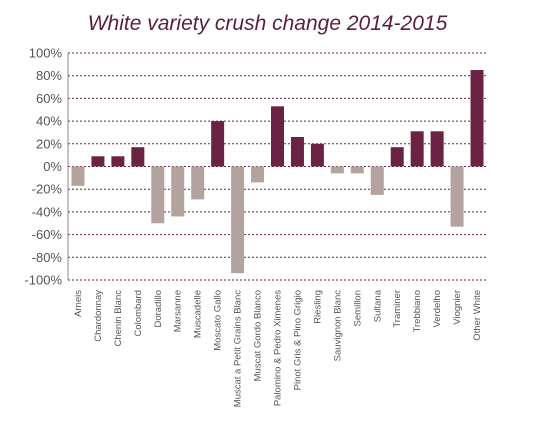 The height and width of the screenshot is (425, 535). What do you see at coordinates (178, 311) in the screenshot?
I see `x-tick-label: Marsanne` at bounding box center [178, 311].